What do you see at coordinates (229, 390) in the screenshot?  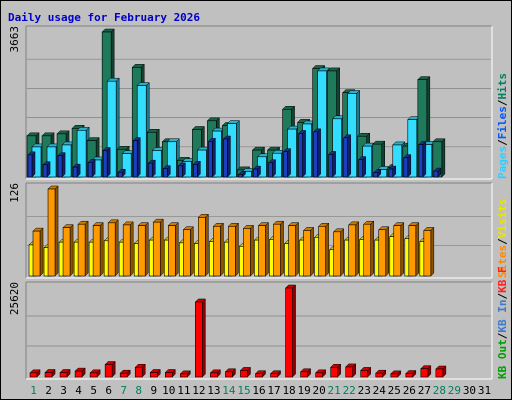 I see `day-label: 14` at bounding box center [229, 390].